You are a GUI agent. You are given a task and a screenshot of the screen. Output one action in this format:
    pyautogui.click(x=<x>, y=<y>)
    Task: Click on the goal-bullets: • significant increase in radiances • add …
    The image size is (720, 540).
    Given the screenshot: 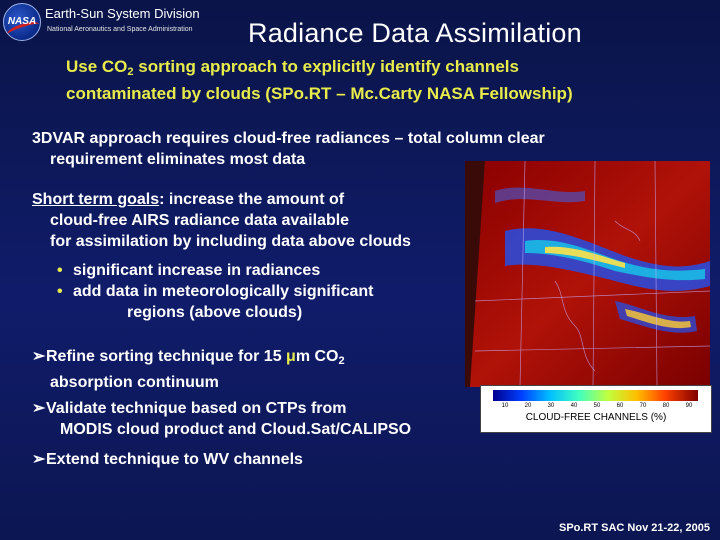 What is the action you would take?
    pyautogui.click(x=257, y=291)
    